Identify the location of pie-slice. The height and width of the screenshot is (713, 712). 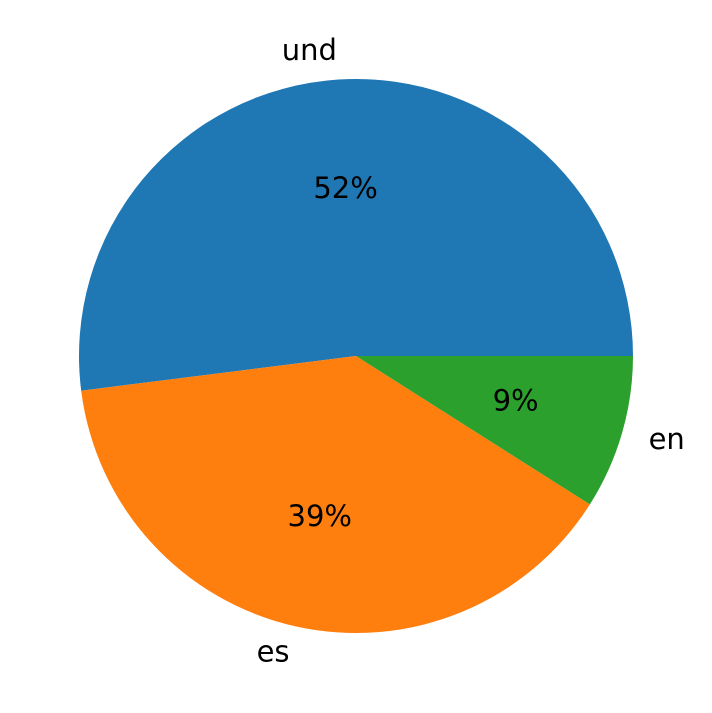
(494, 430).